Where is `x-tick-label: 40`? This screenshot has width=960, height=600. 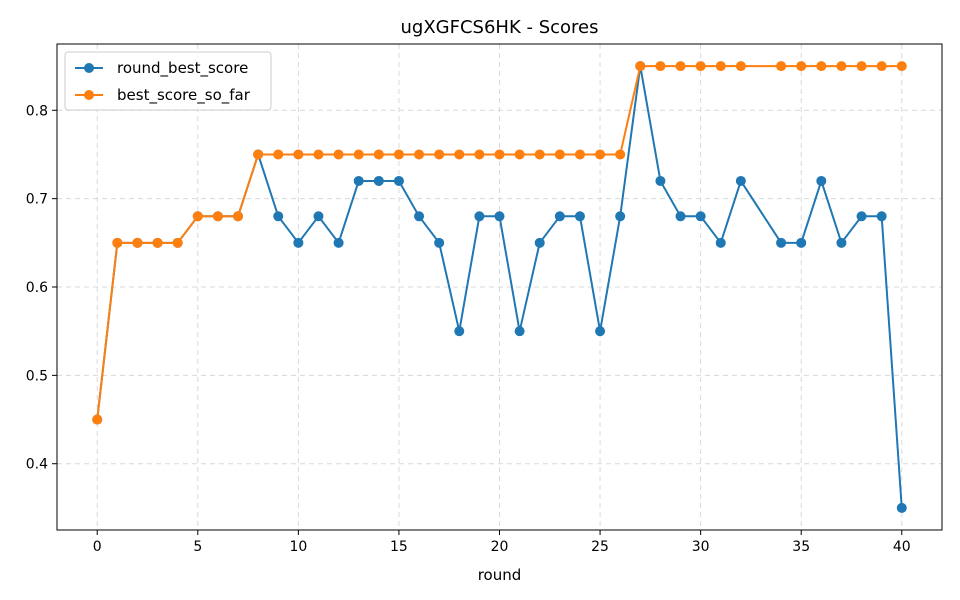
x-tick-label: 40 is located at coordinates (902, 547).